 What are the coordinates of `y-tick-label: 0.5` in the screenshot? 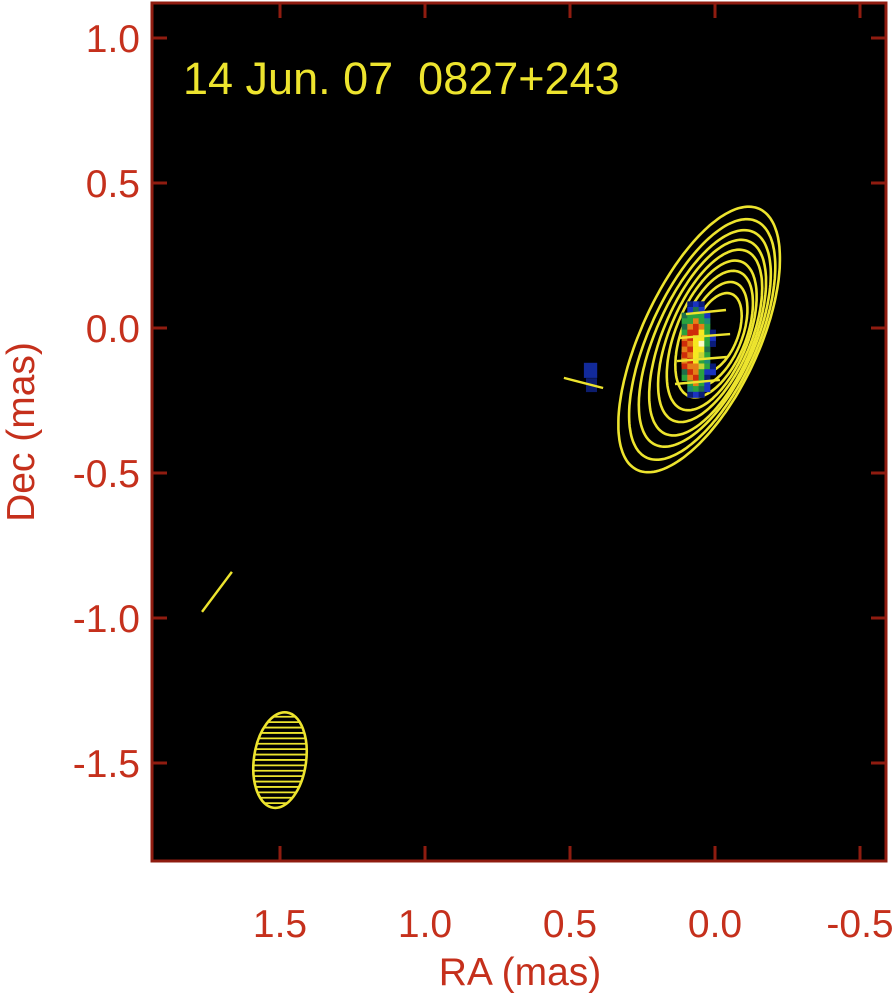 It's located at (113, 184).